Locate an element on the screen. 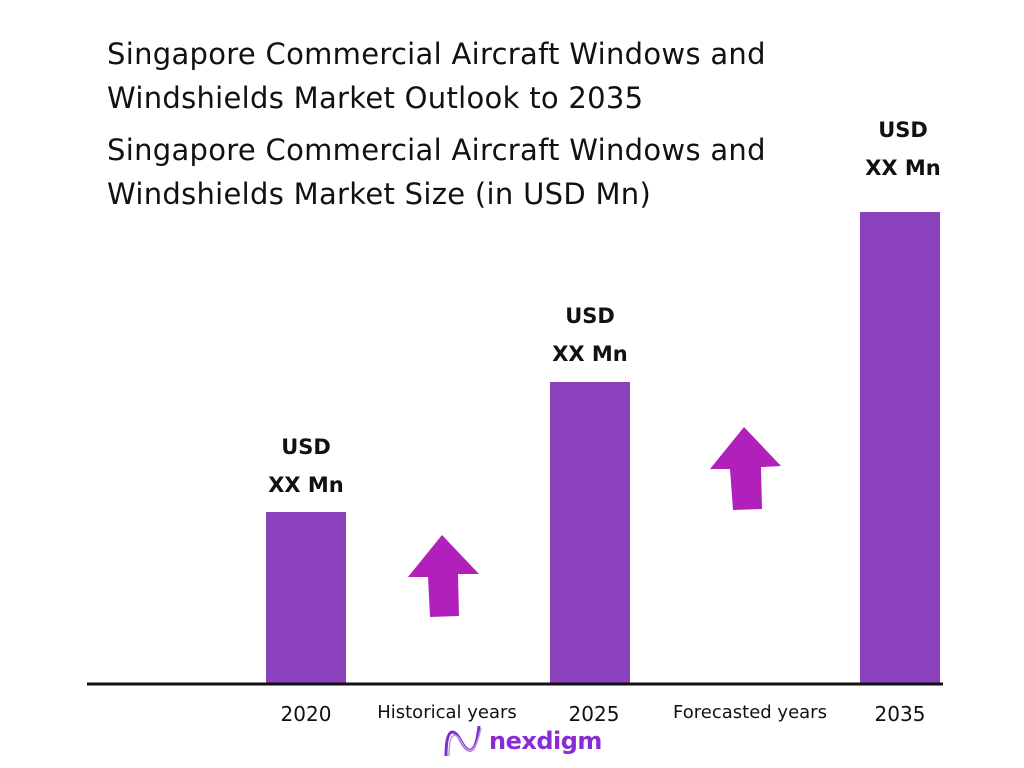  nexdigm-logo: nexdigm is located at coordinates (522, 741).